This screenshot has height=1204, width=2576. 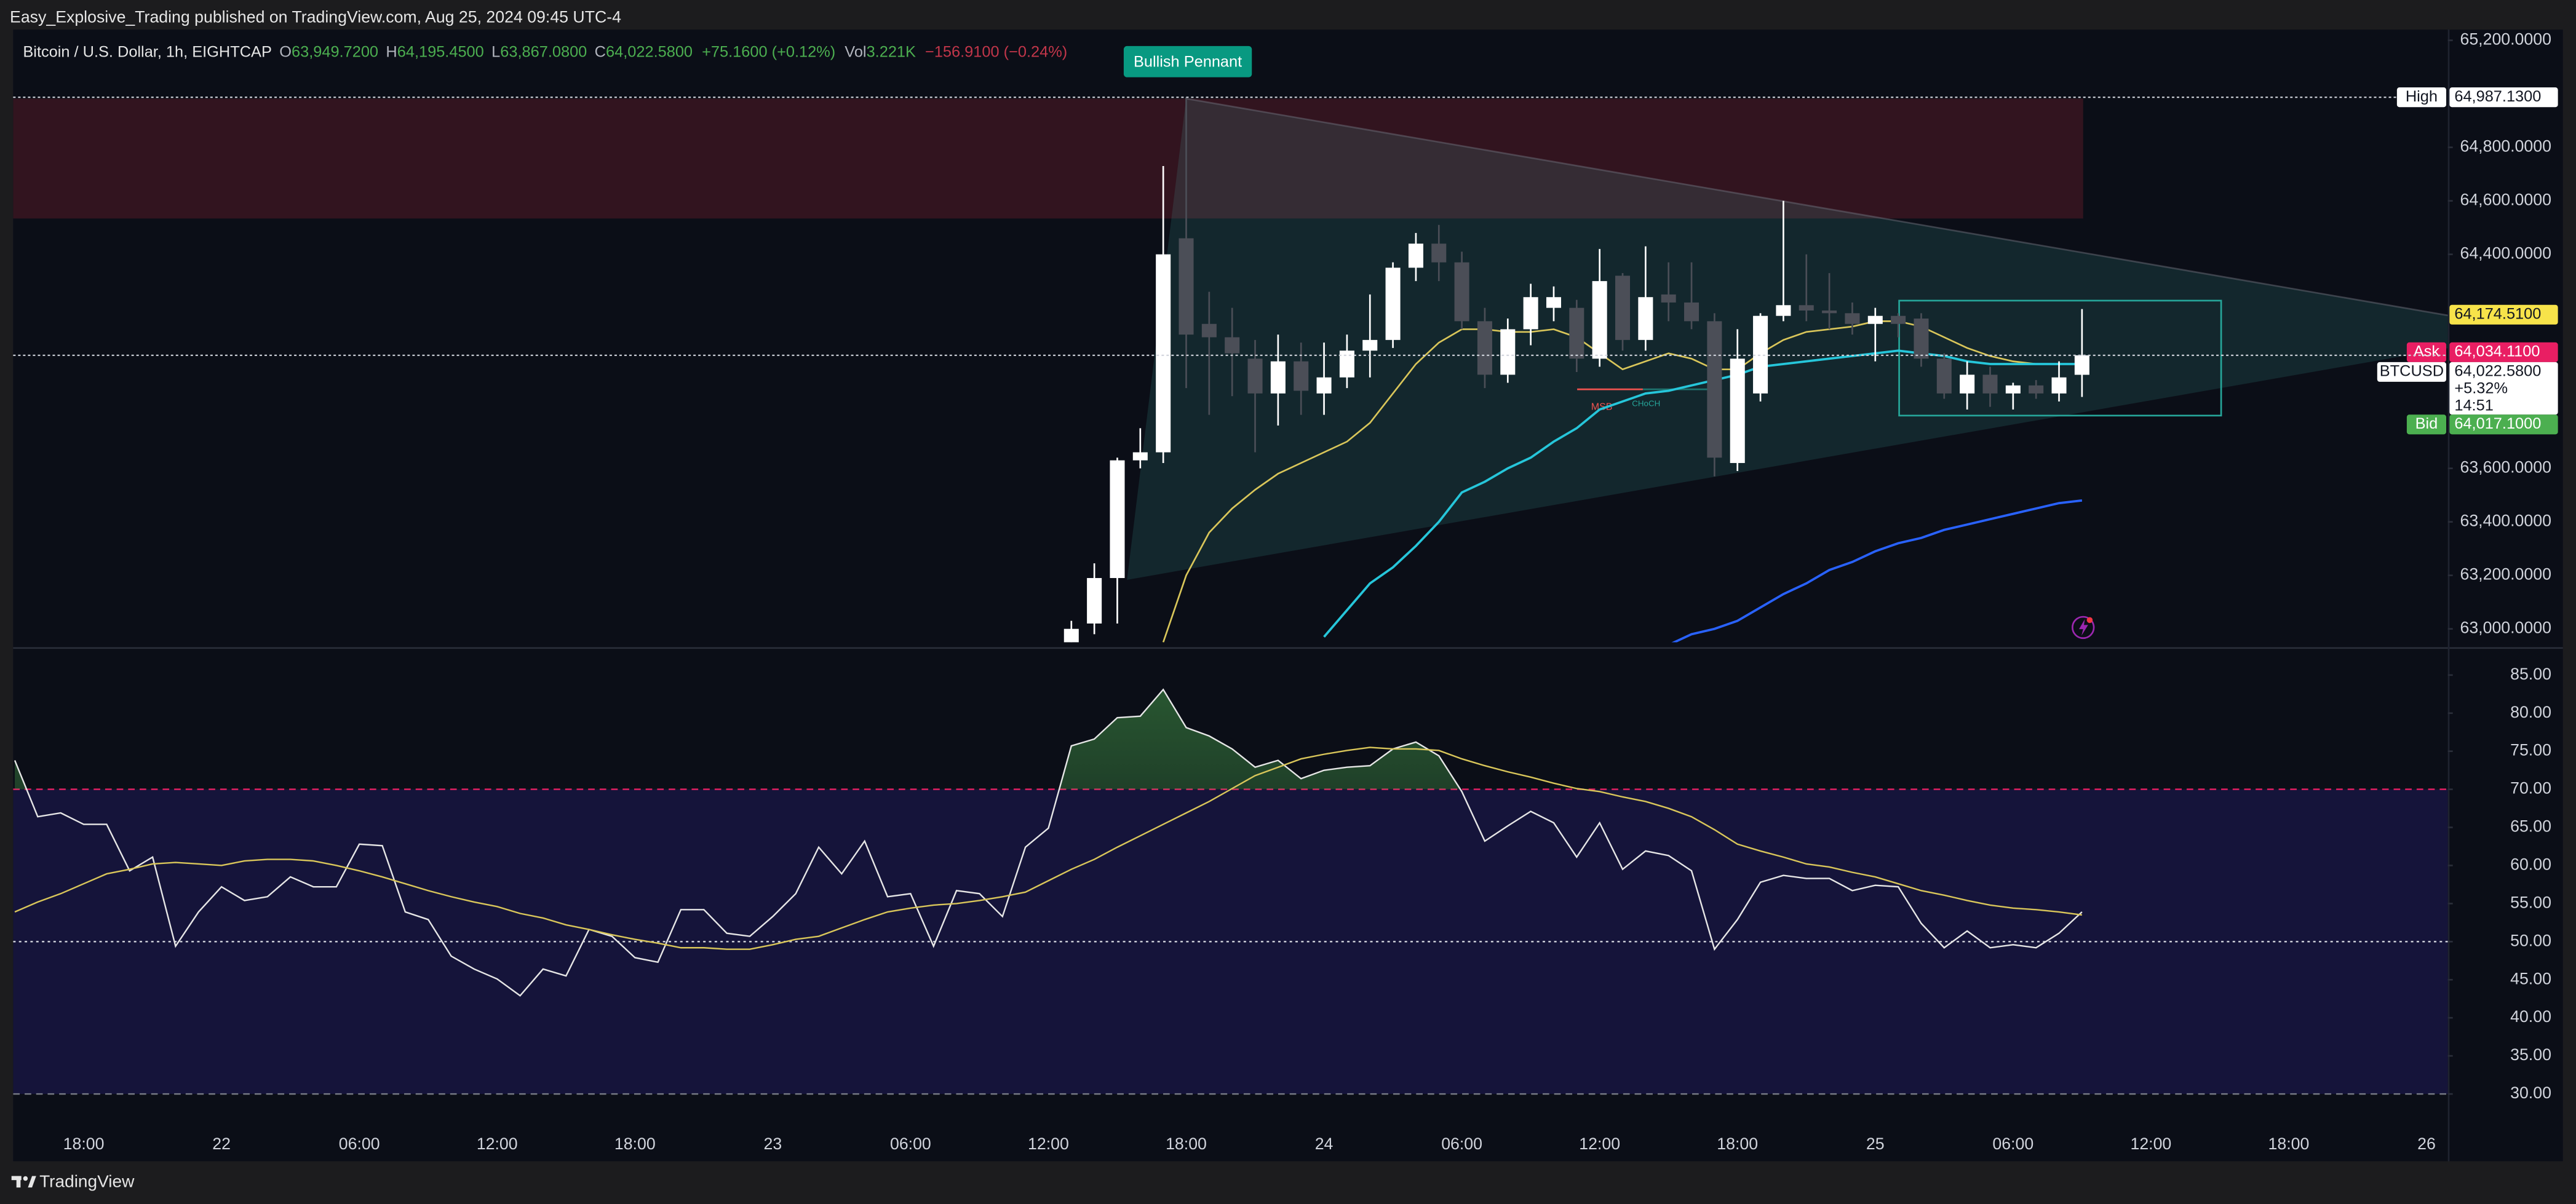 I want to click on x-tick-label: 23, so click(x=772, y=1144).